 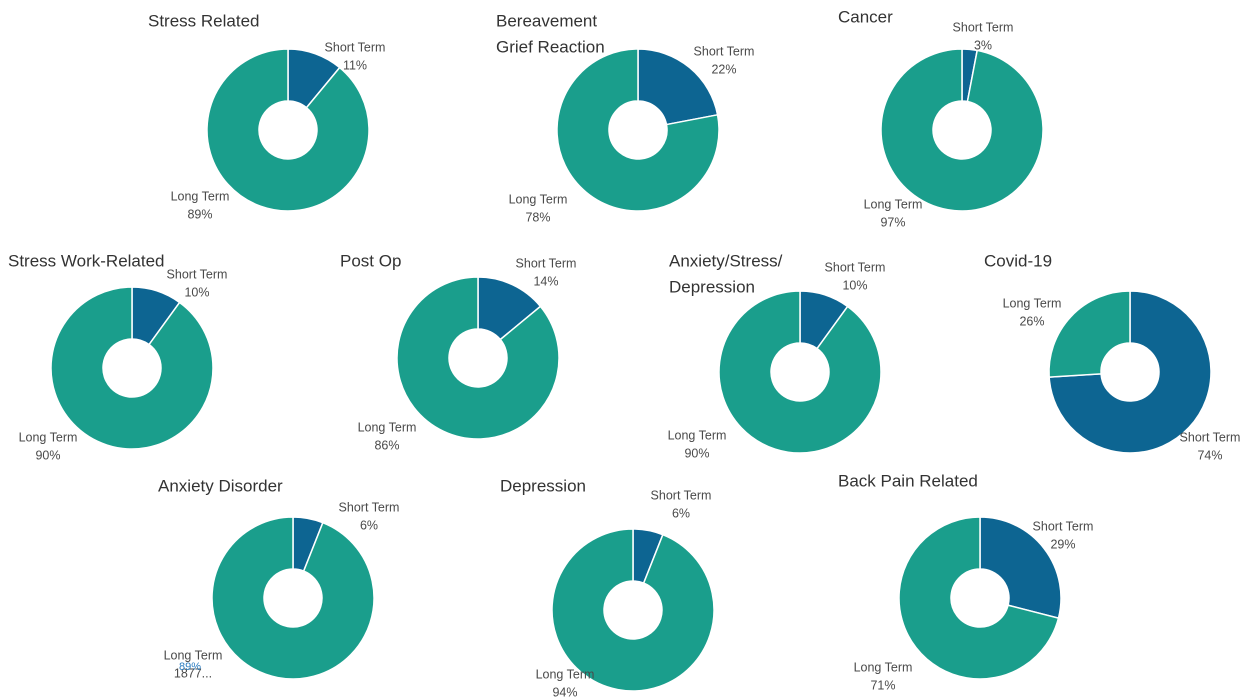 What do you see at coordinates (892, 222) in the screenshot?
I see `value-label: 97%` at bounding box center [892, 222].